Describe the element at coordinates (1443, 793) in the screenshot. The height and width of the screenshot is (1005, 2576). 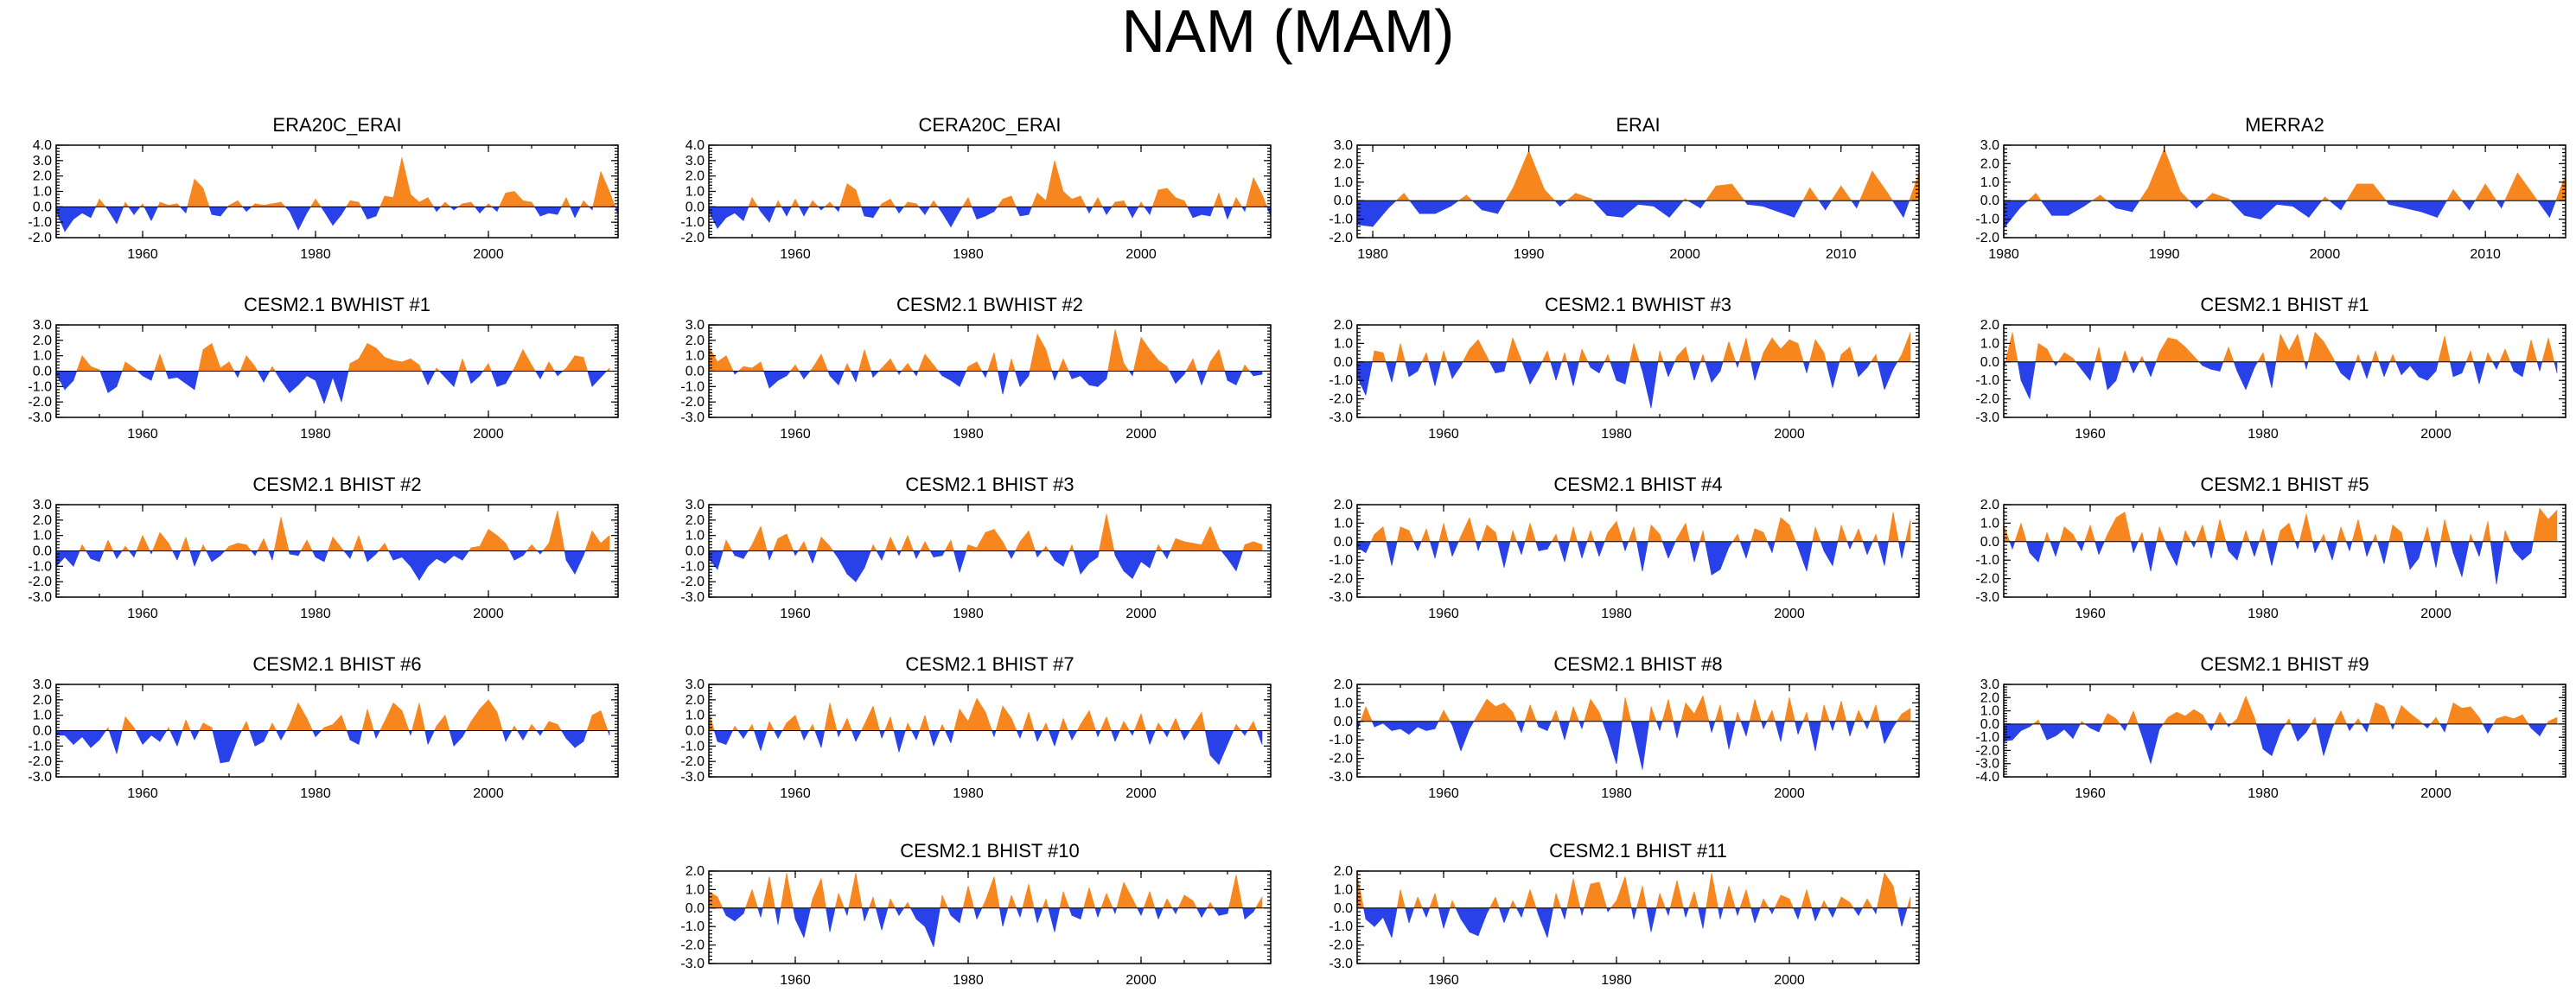
I see `x-tick-label: 1960` at that location.